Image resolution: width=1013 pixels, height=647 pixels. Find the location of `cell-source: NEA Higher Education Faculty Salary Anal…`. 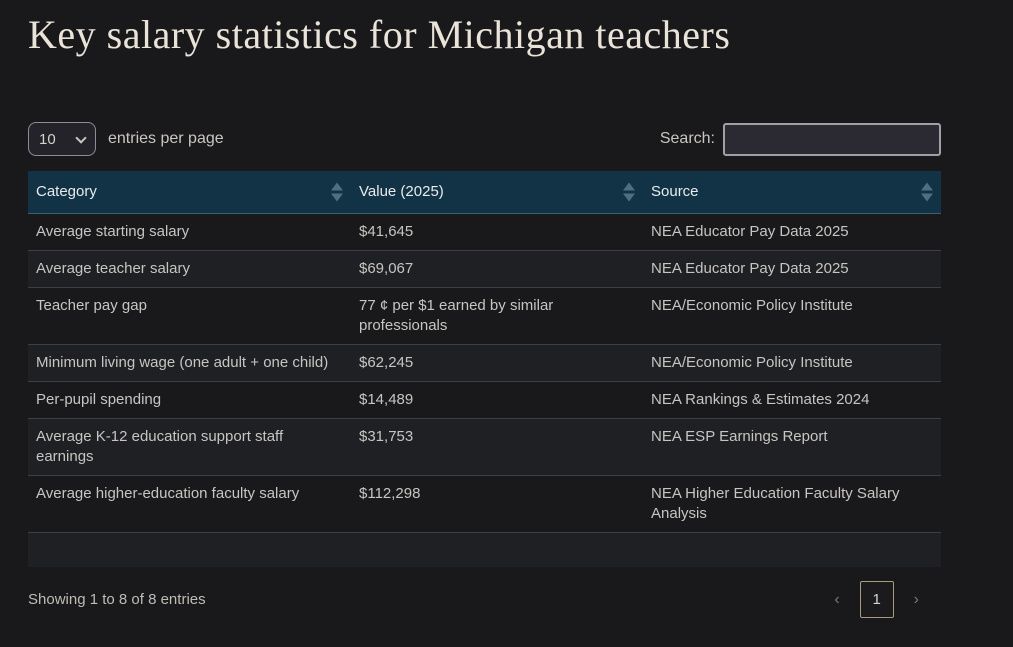

cell-source: NEA Higher Education Faculty Salary Anal… is located at coordinates (792, 504).